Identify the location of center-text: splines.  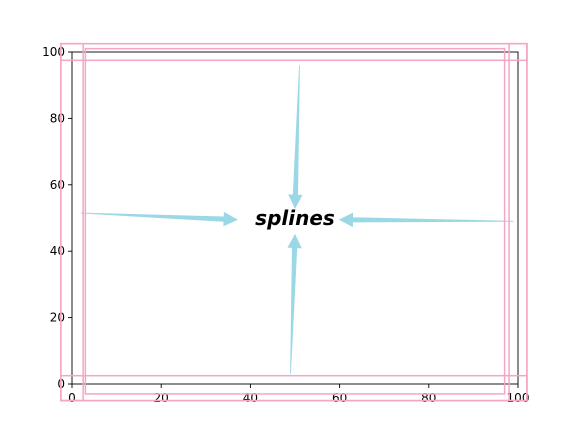
(295, 218).